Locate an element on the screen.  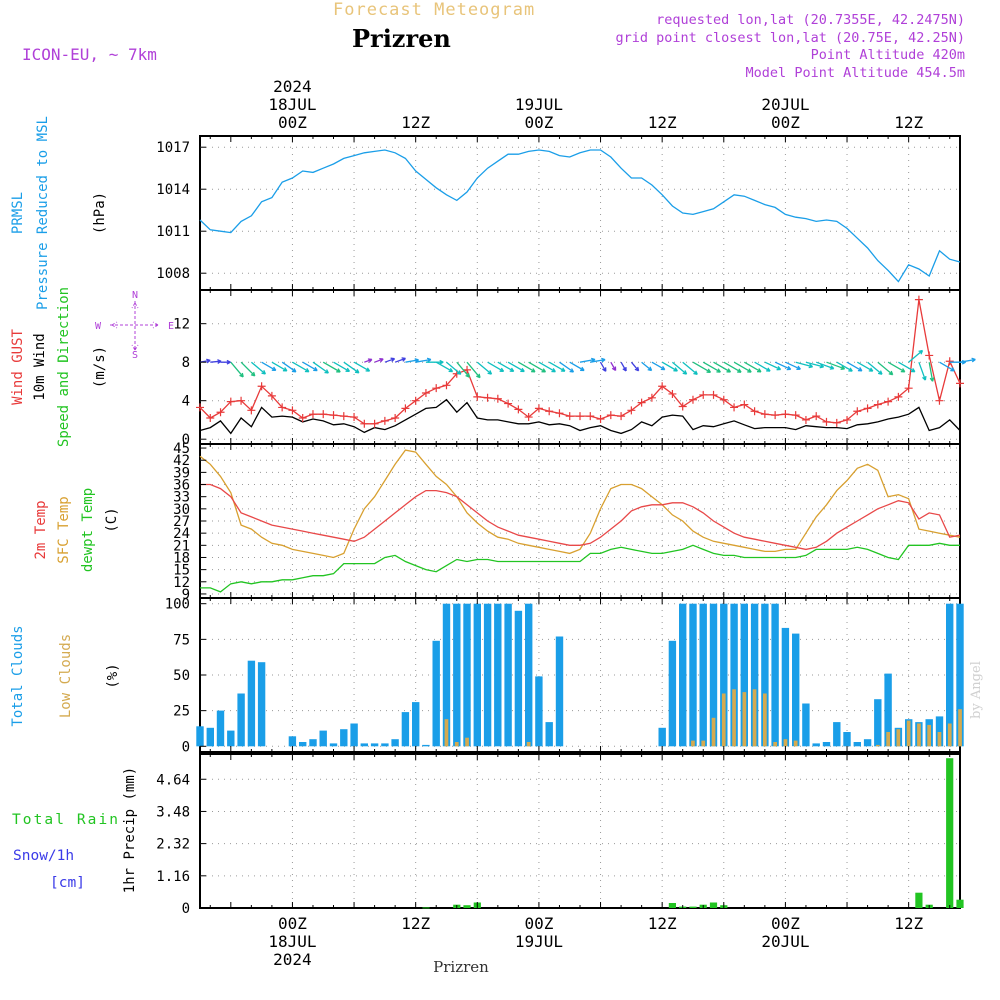
ytick-label: 24 is located at coordinates (181, 534).